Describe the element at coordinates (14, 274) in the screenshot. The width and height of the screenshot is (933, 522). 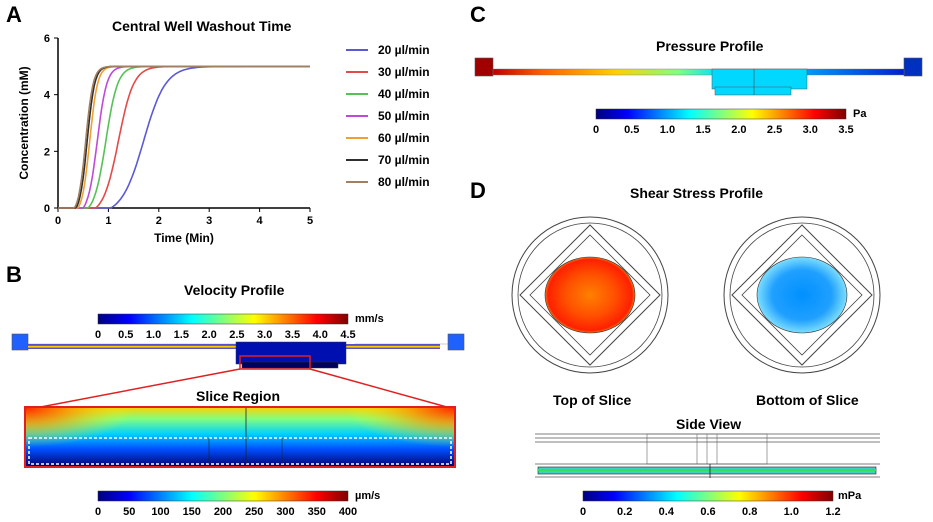
I see `panel-b-letter: B` at that location.